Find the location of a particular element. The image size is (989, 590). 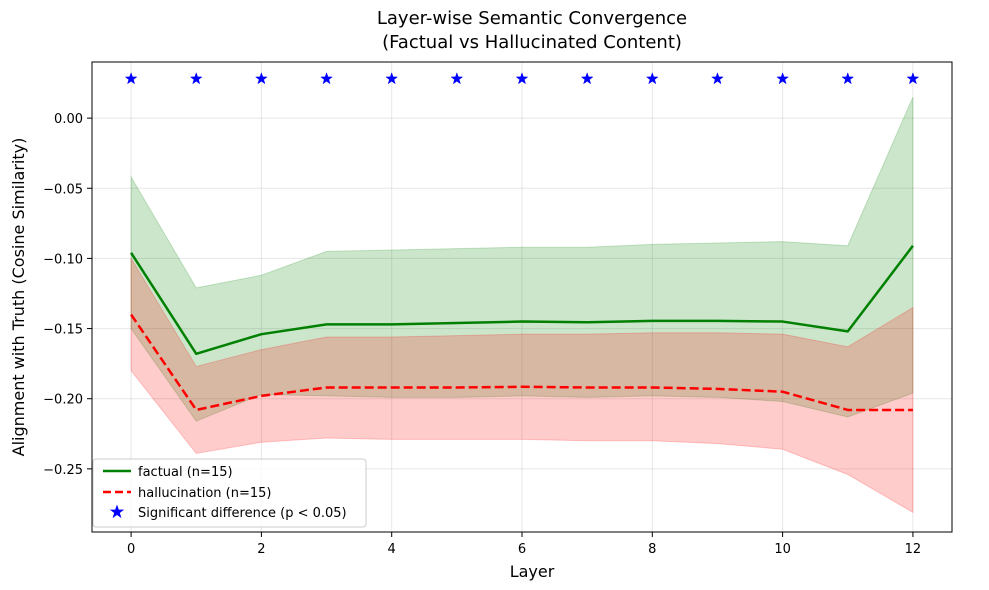

y-tick-label: −0.25 is located at coordinates (63, 470).